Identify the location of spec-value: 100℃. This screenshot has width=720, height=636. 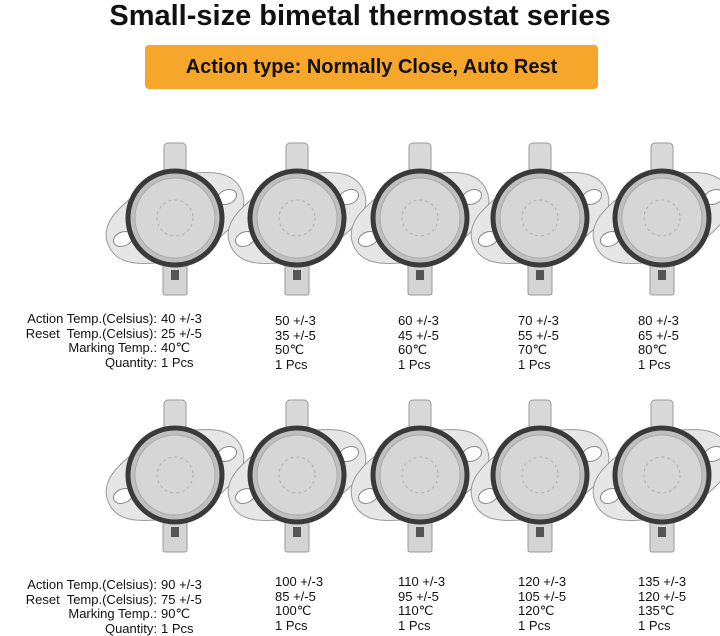
(293, 611).